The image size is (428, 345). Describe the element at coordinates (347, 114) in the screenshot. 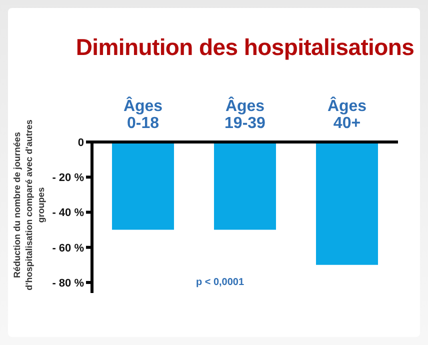

I see `x-tick-label: Âges 40+` at that location.